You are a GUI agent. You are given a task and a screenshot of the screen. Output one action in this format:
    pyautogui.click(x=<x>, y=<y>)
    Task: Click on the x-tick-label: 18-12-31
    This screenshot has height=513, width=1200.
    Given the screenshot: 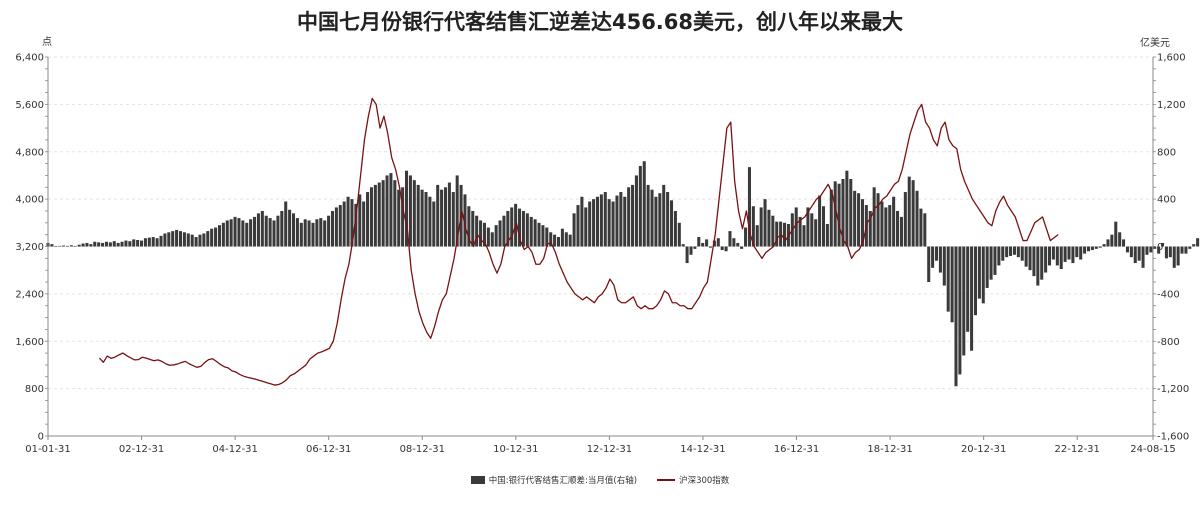 What is the action you would take?
    pyautogui.click(x=889, y=449)
    